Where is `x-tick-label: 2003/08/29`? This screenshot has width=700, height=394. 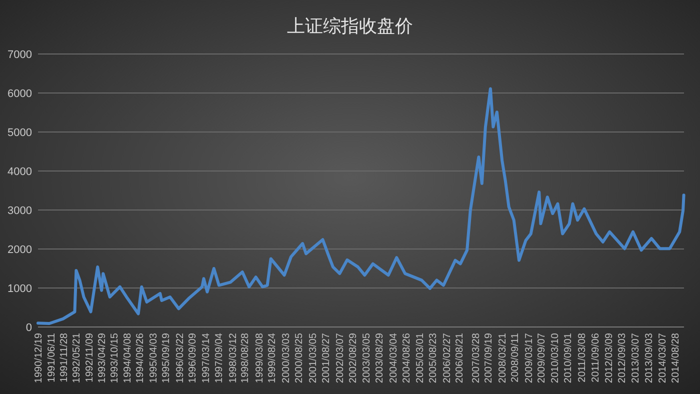 x-tick-label: 2003/08/29 is located at coordinates (380, 358).